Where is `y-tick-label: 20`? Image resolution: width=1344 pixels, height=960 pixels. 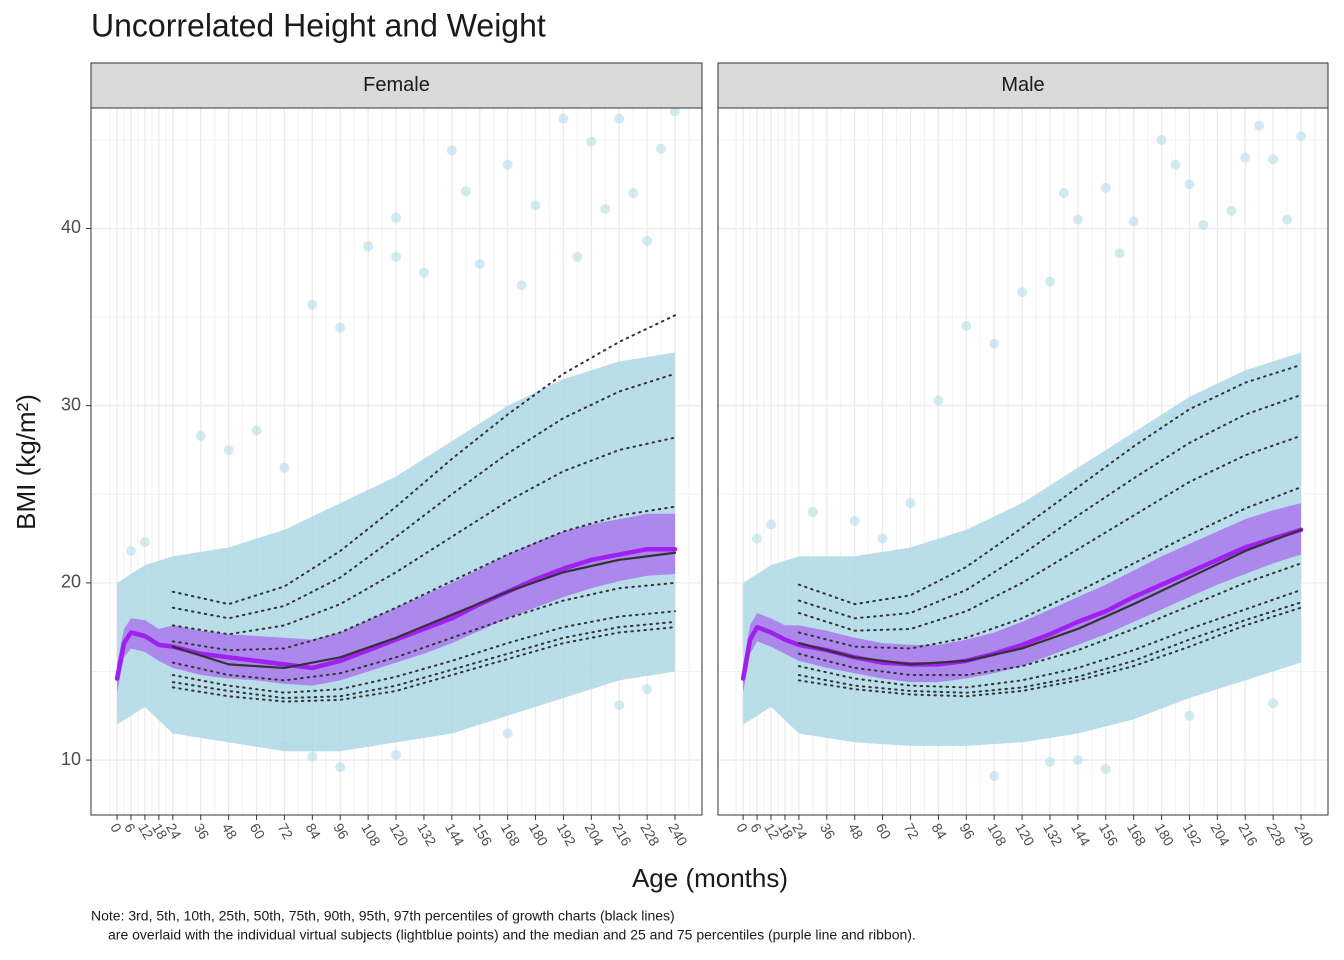 y-tick-label: 20 is located at coordinates (71, 582).